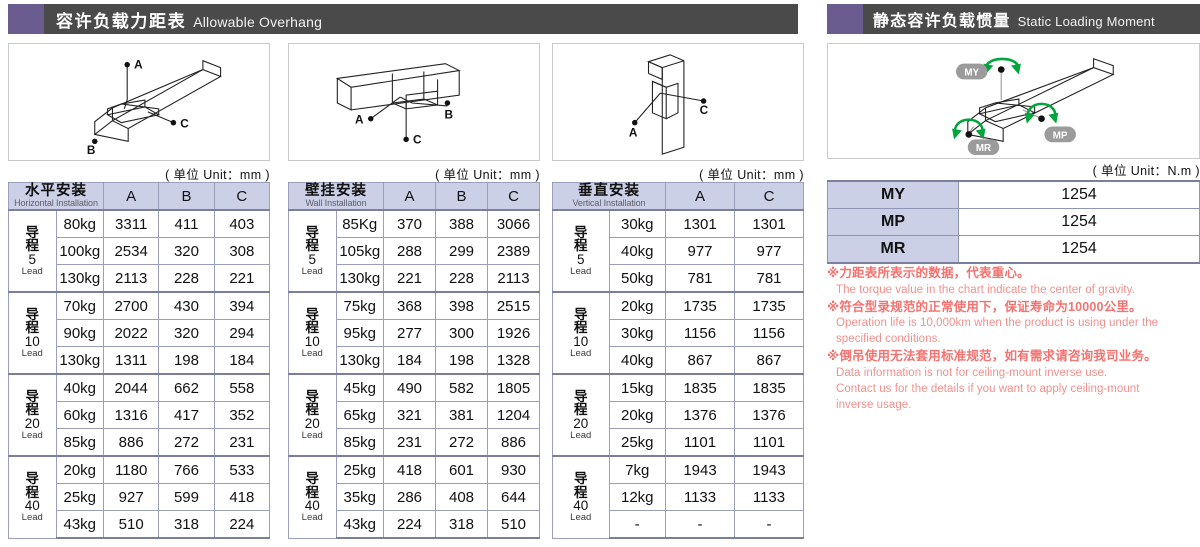  What do you see at coordinates (242, 387) in the screenshot?
I see `overhang-value-c: 558` at bounding box center [242, 387].